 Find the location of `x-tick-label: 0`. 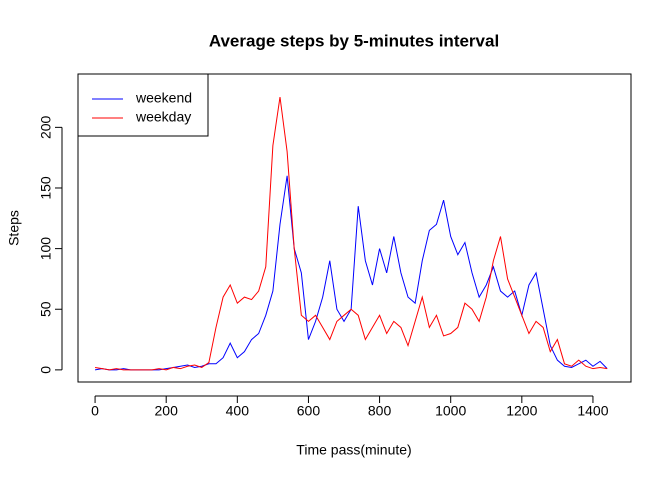

x-tick-label: 0 is located at coordinates (95, 411).